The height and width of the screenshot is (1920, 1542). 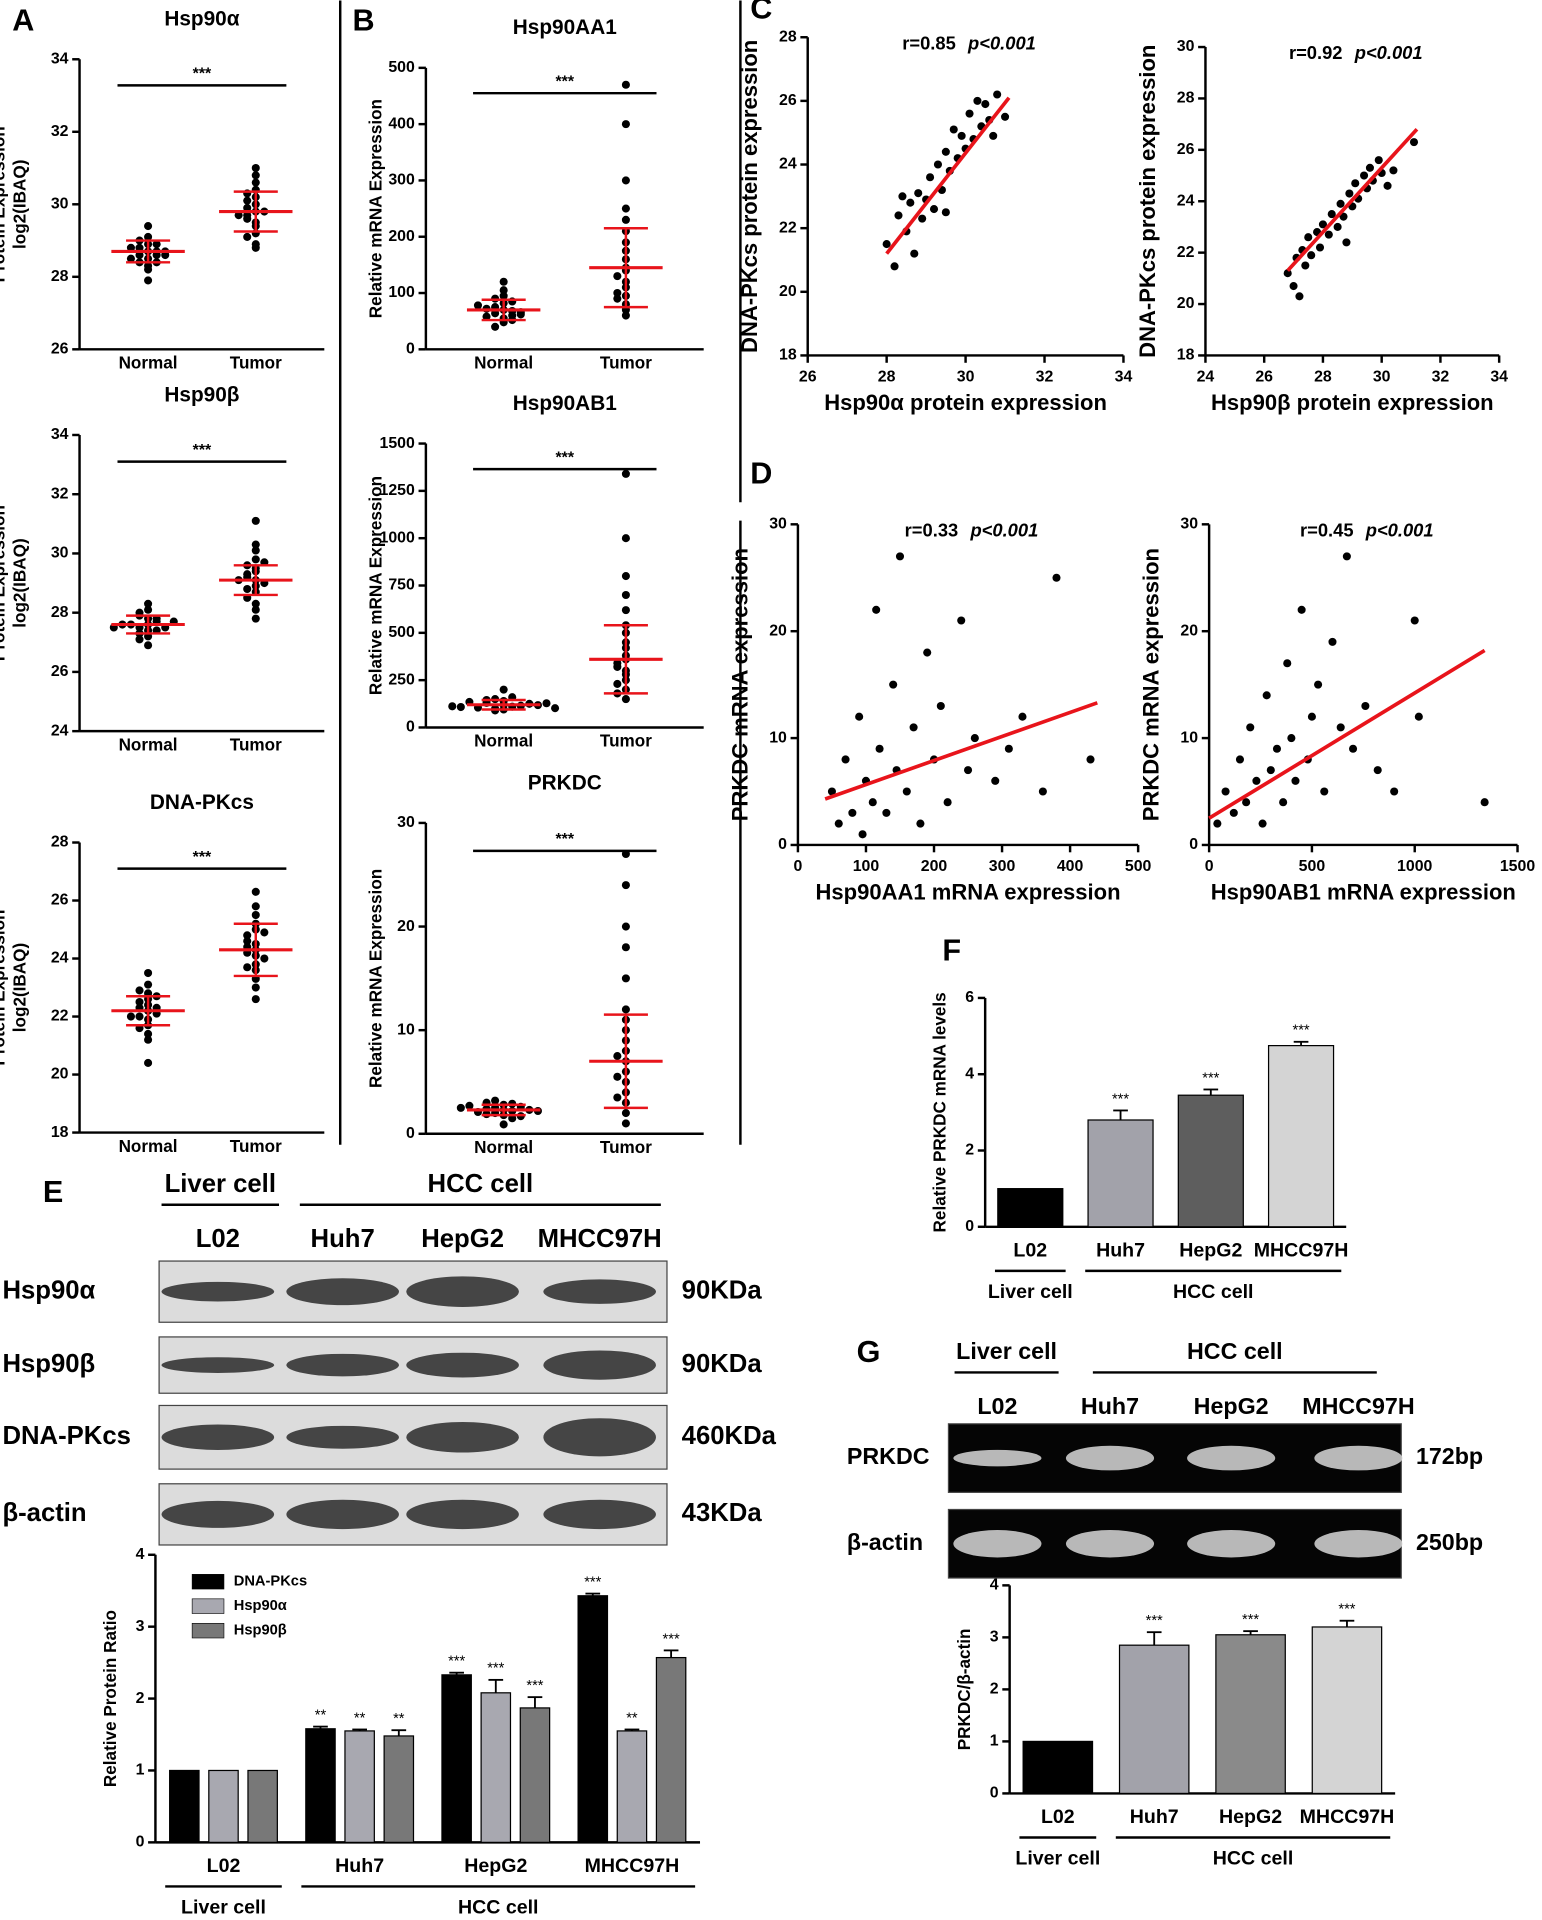 What do you see at coordinates (1124, 377) in the screenshot?
I see `x-tick-label: 34` at bounding box center [1124, 377].